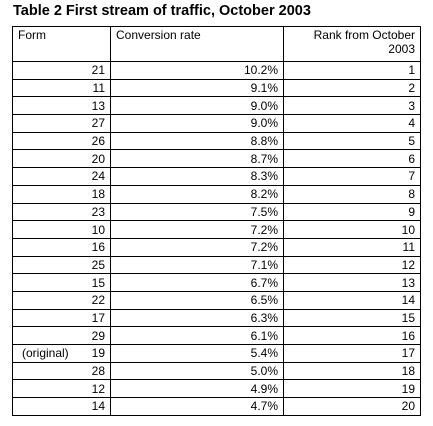 This screenshot has width=433, height=426. I want to click on table-row: 21 10.2% 1, so click(216, 70).